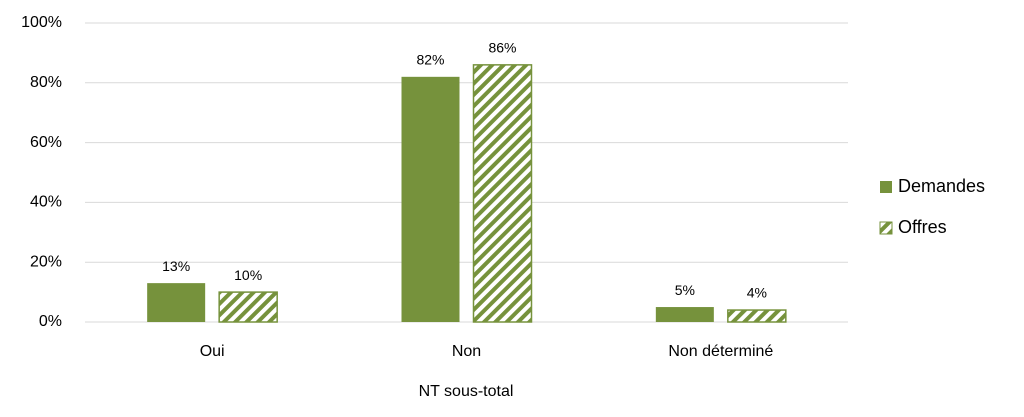 The height and width of the screenshot is (417, 1024). What do you see at coordinates (720, 351) in the screenshot?
I see `x-tick-label: Non déterminé` at bounding box center [720, 351].